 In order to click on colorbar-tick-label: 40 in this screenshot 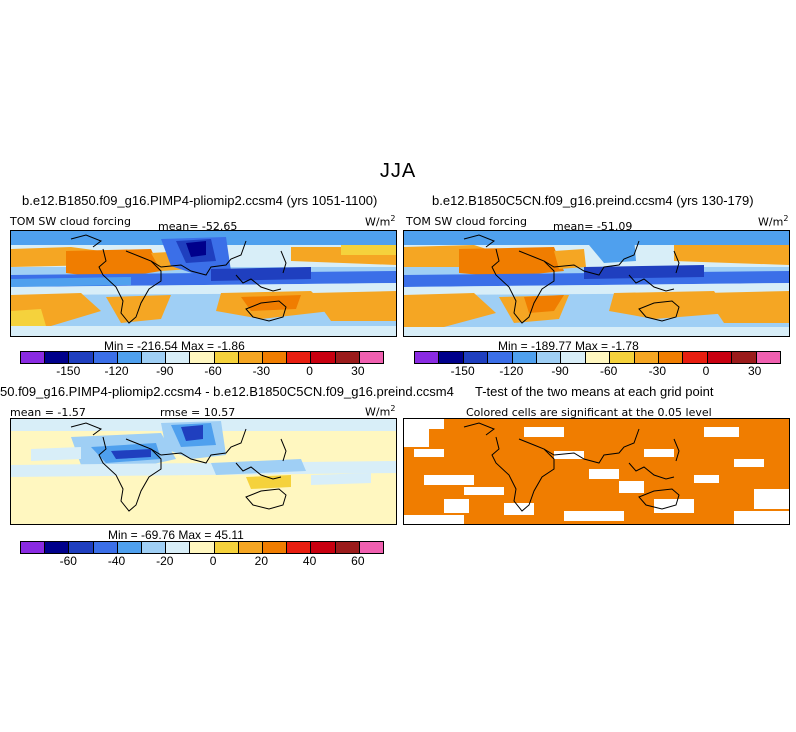, I will do `click(309, 561)`.